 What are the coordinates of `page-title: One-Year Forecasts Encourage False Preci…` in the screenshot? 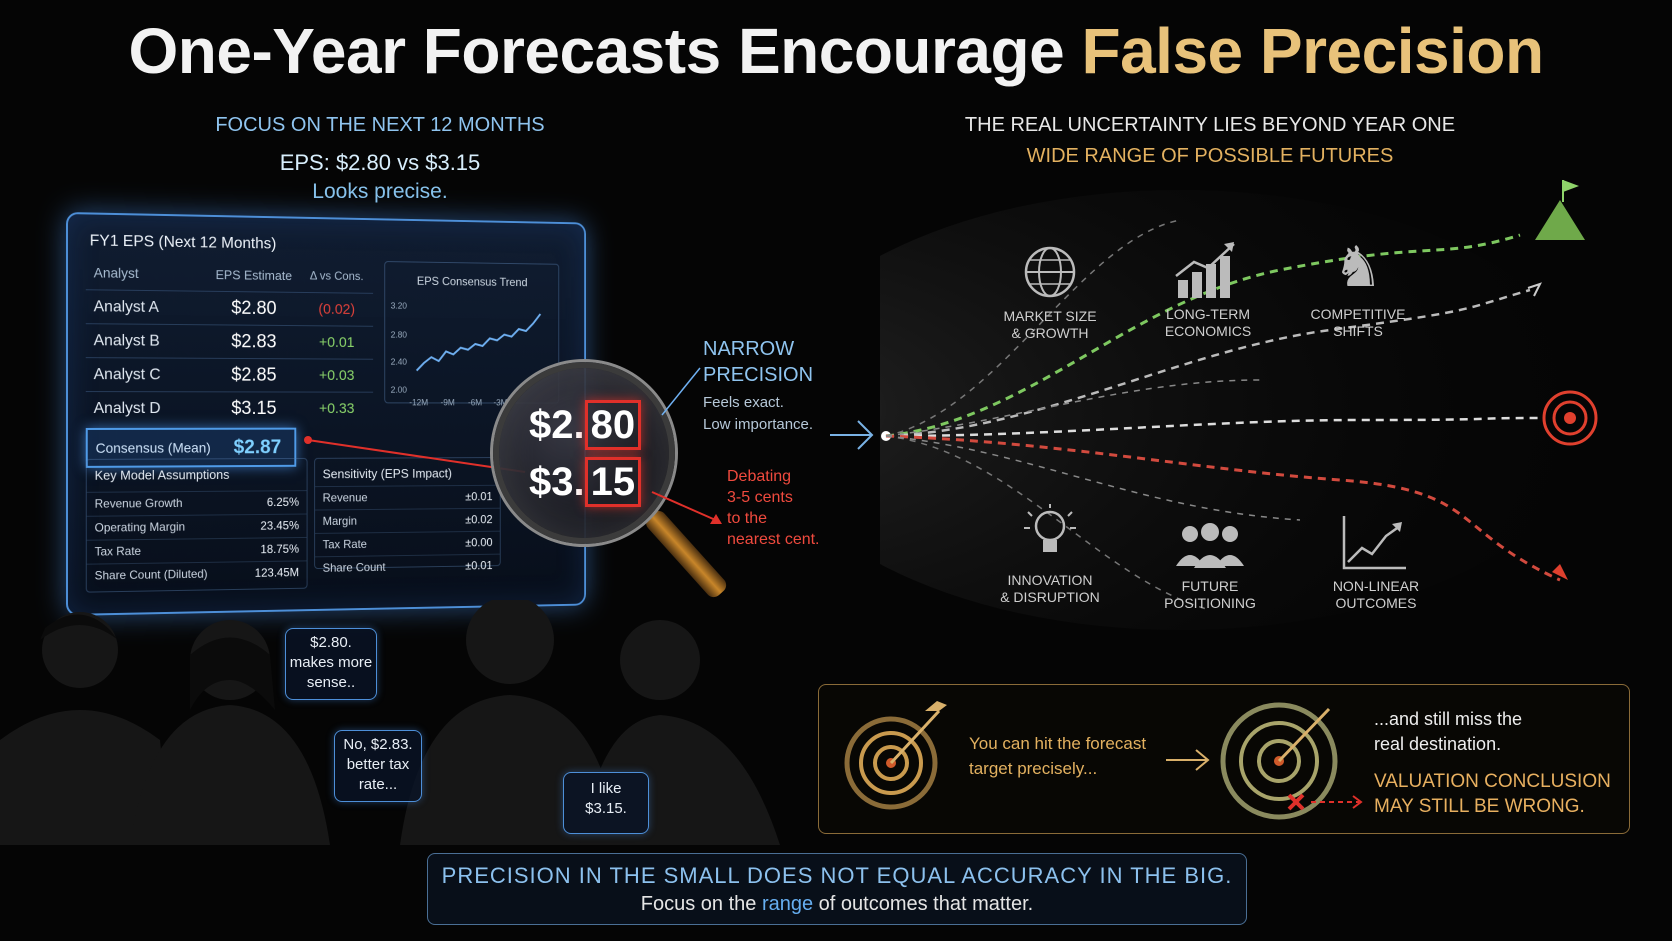 It's located at (836, 51).